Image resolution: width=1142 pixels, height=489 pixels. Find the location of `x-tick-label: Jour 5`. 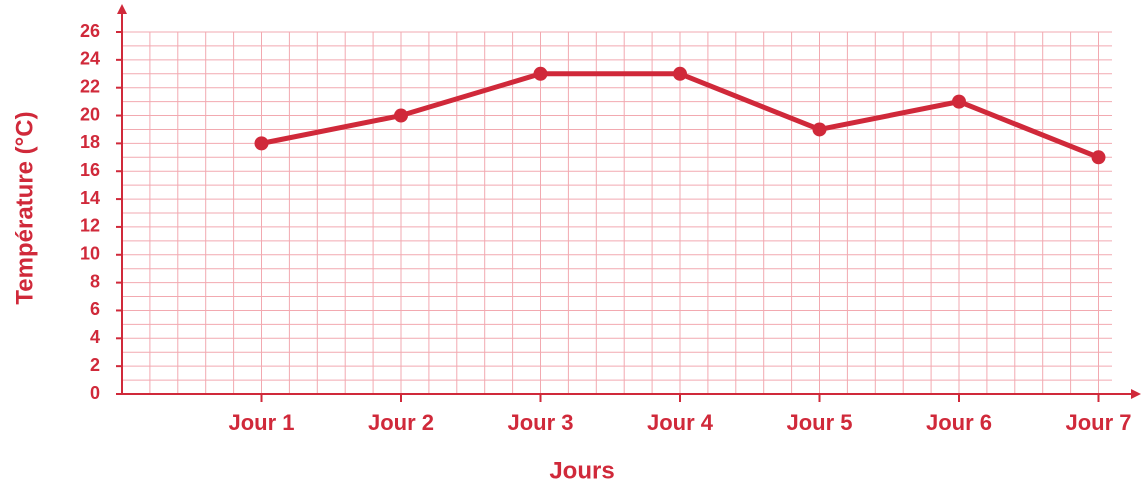

x-tick-label: Jour 5 is located at coordinates (819, 422).